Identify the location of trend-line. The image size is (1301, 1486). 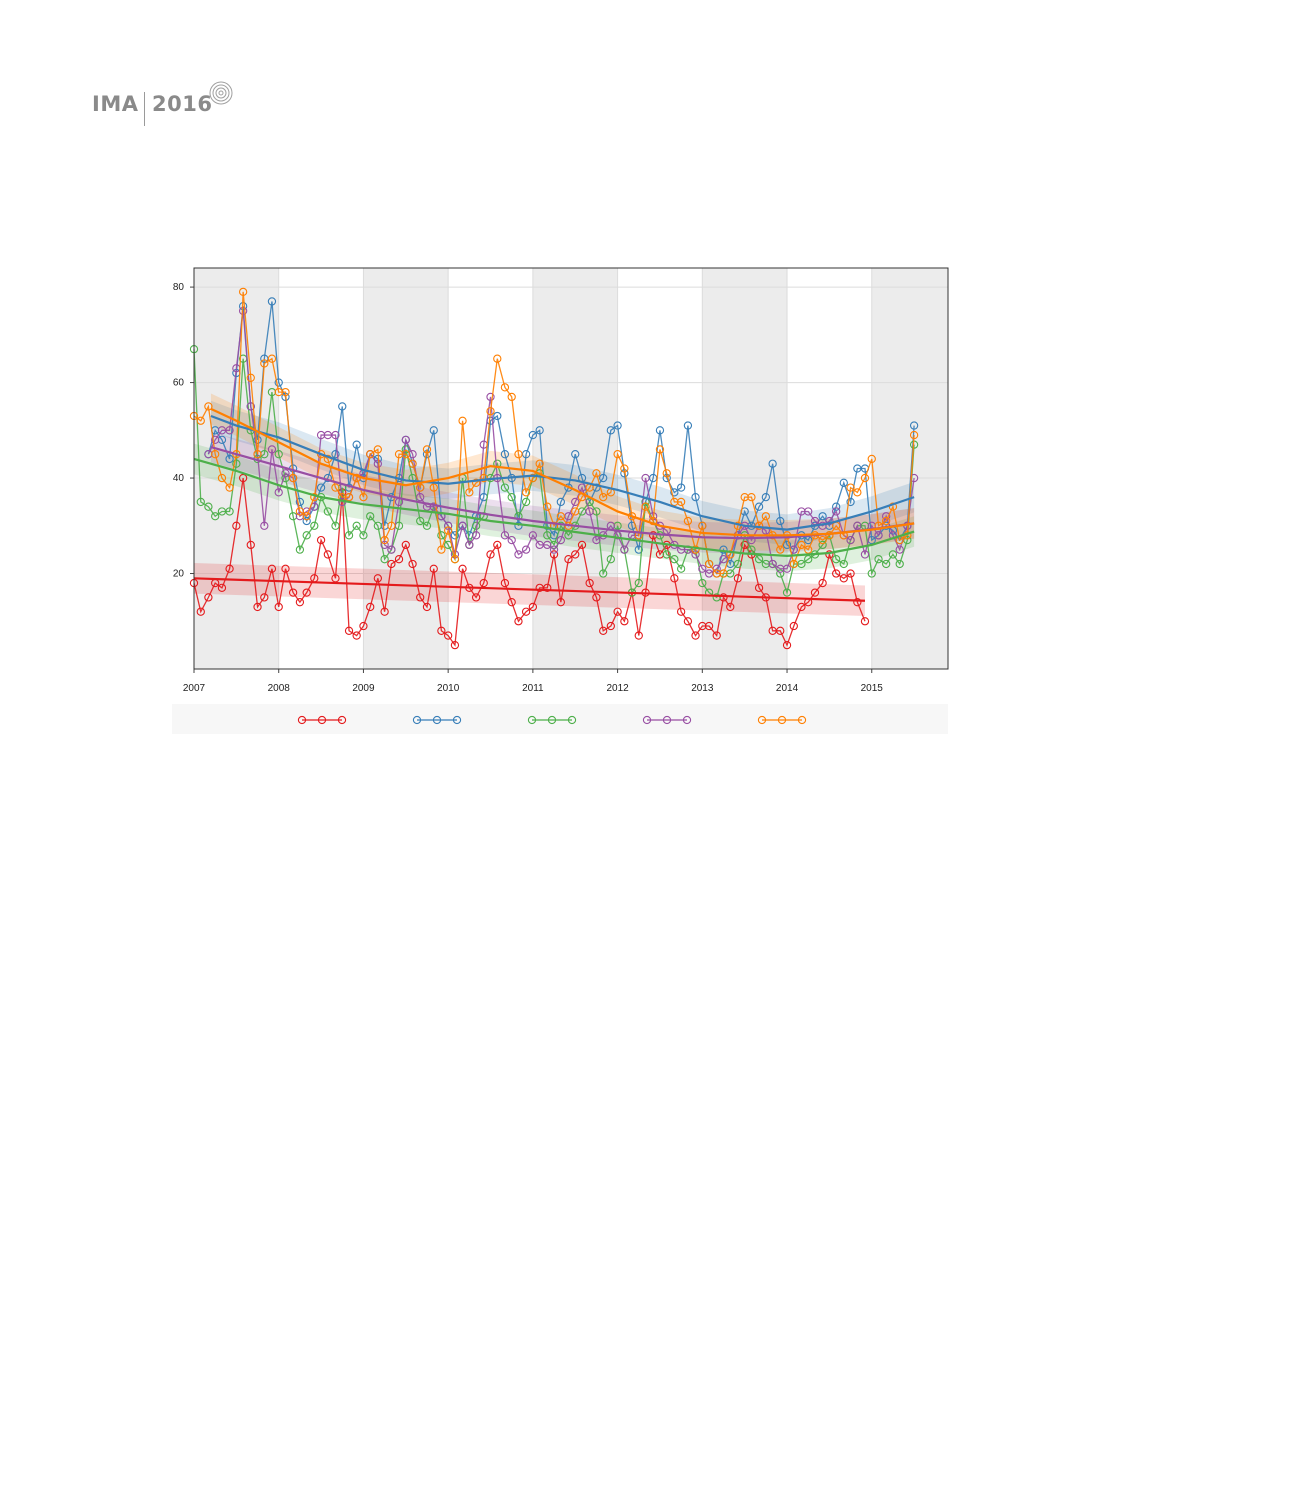
(562, 472).